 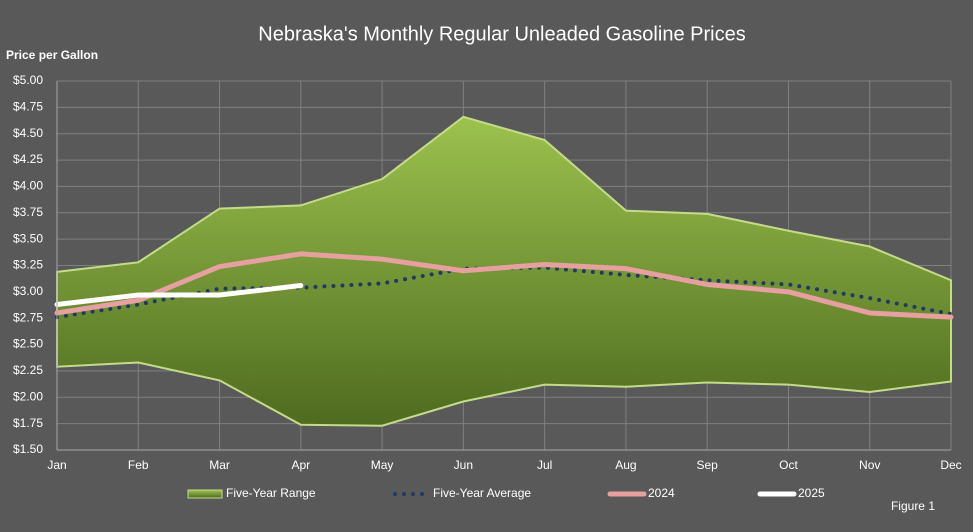 I want to click on y-tick-label: $3.75, so click(x=28, y=212).